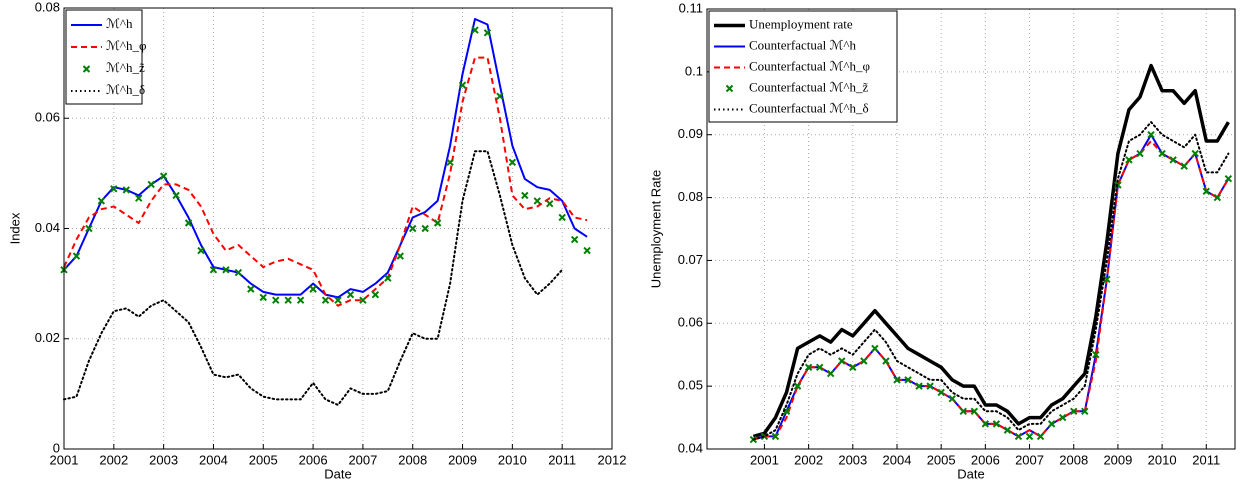 The height and width of the screenshot is (486, 1255). Describe the element at coordinates (801, 23) in the screenshot. I see `legend-label: Unemployment rate` at that location.